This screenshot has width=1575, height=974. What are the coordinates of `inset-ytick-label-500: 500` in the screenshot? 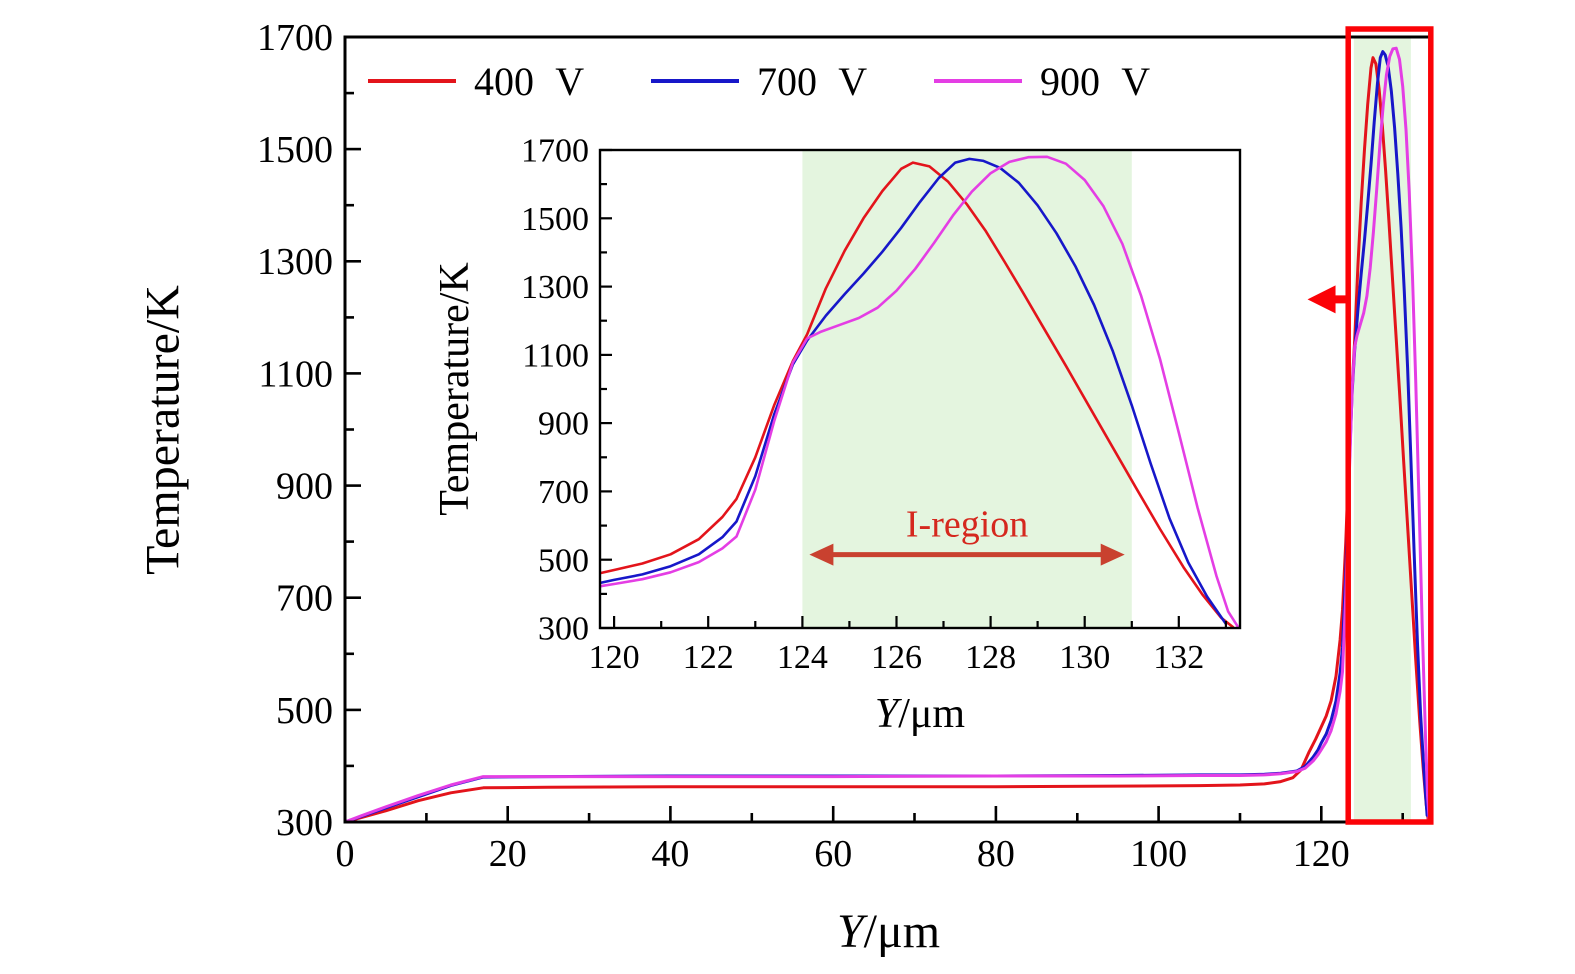 It's located at (563, 560).